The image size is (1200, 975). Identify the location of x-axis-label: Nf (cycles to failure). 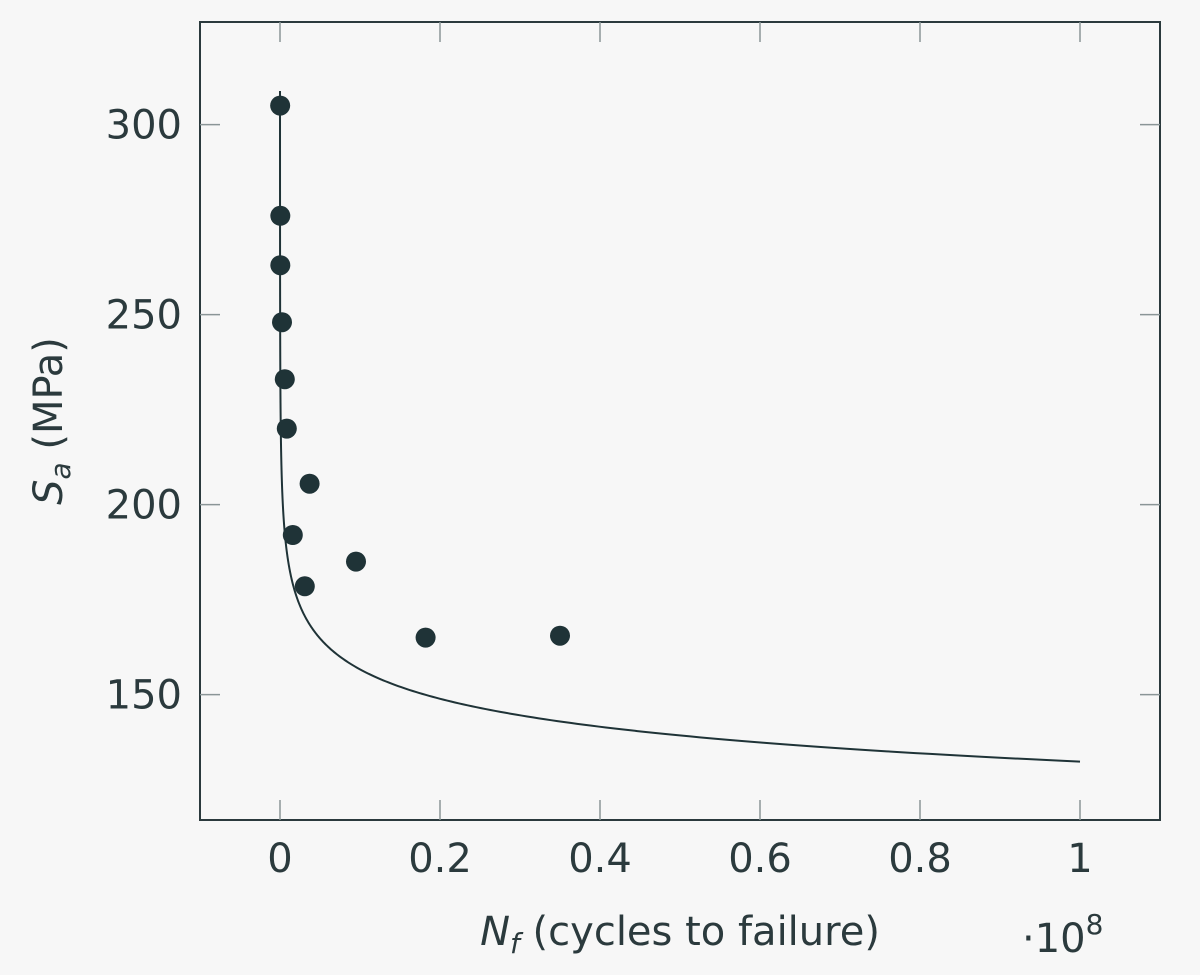
(680, 934).